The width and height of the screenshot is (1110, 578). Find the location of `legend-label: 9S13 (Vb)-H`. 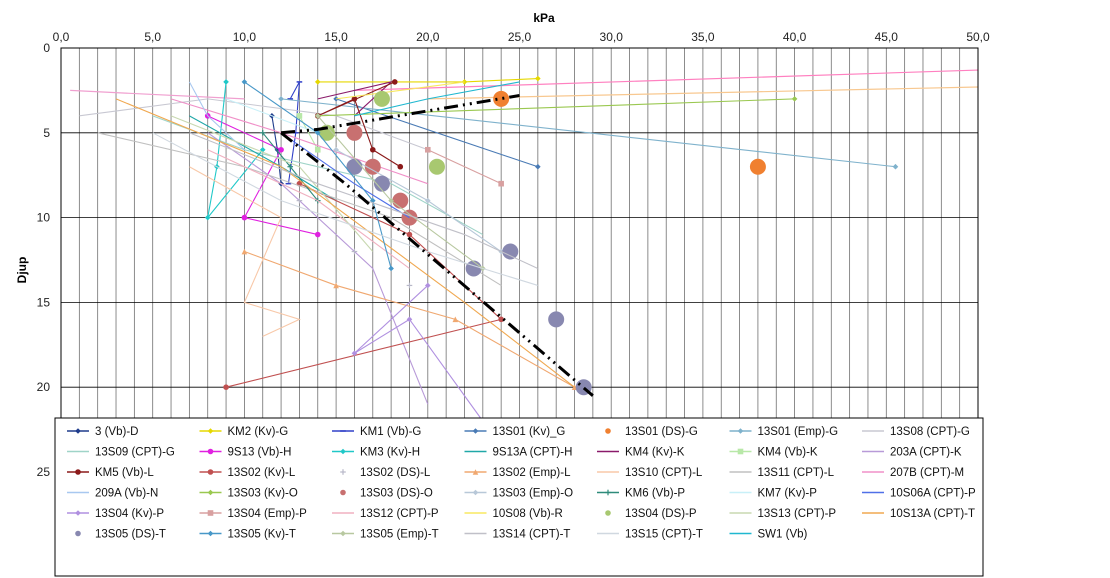

legend-label: 9S13 (Vb)-H is located at coordinates (260, 453).